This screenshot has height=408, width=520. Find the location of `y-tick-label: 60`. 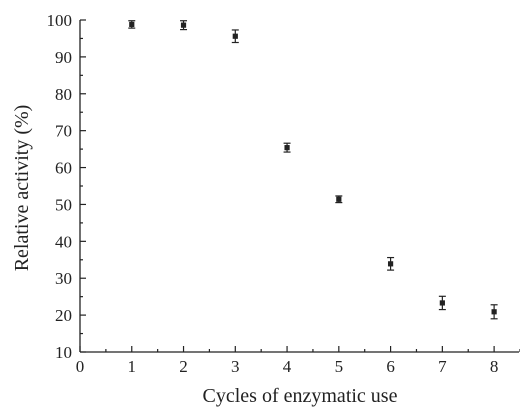

y-tick-label: 60 is located at coordinates (63, 168).